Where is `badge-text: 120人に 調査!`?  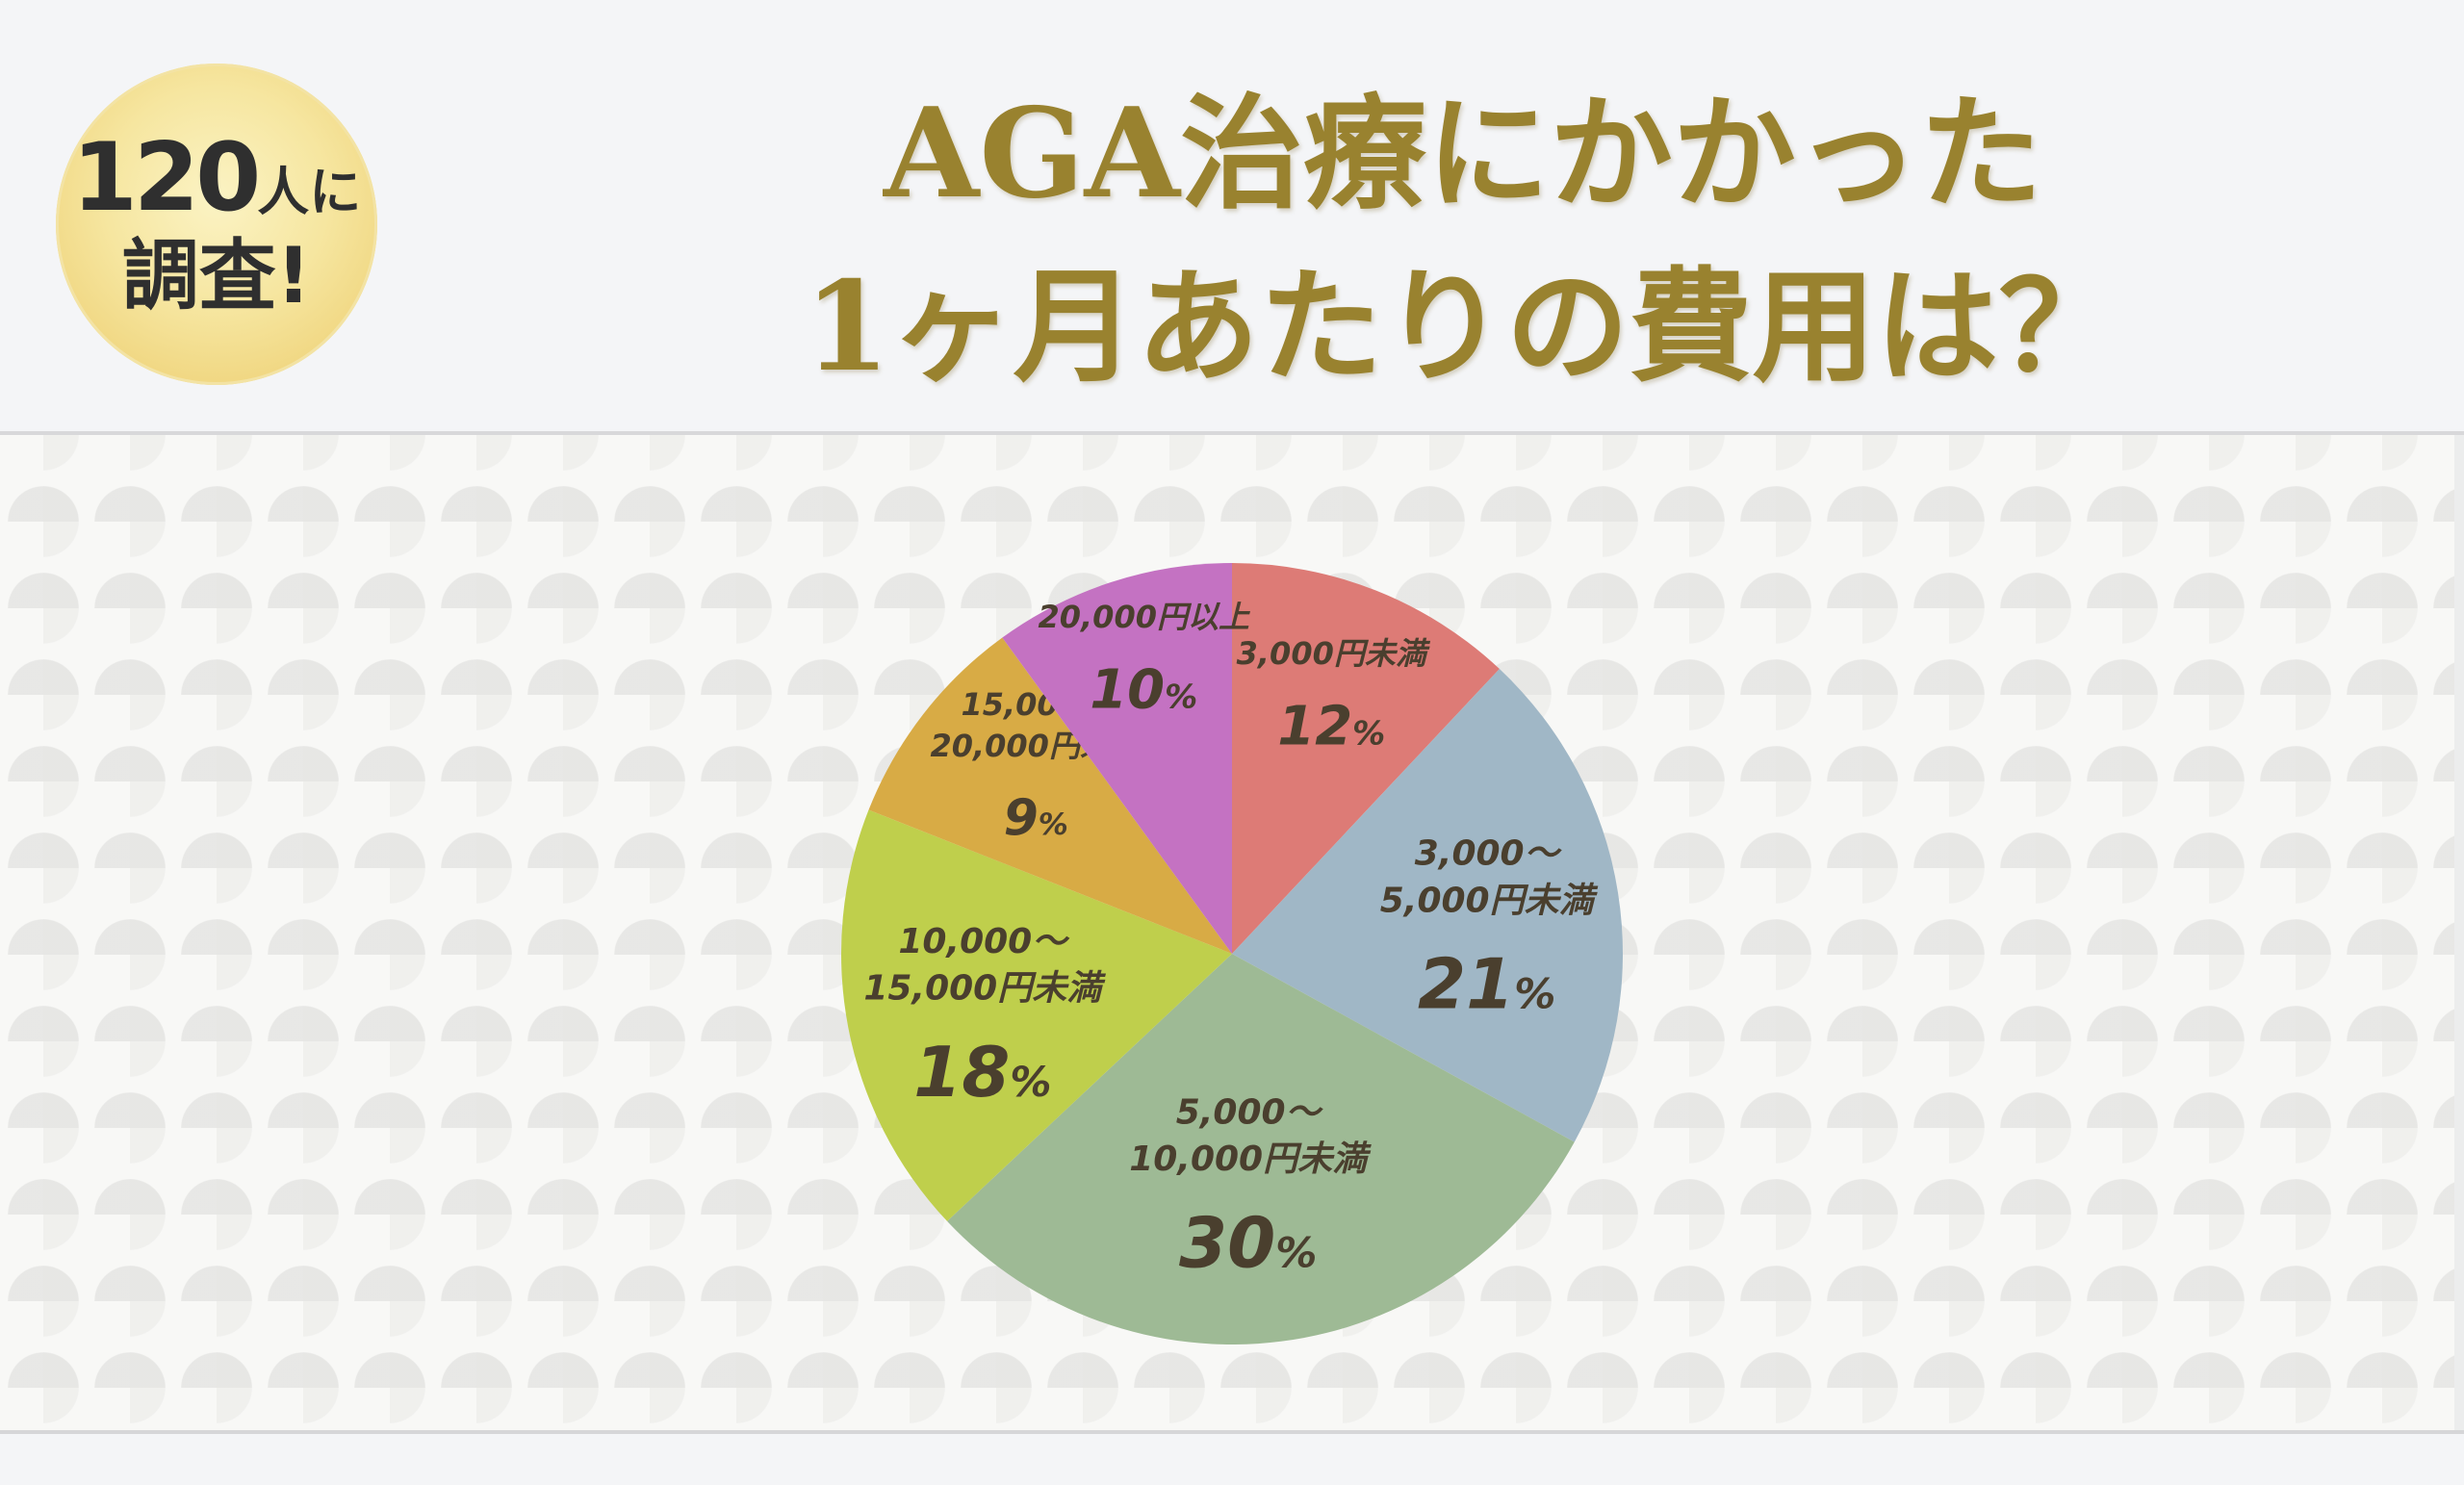 badge-text: 120人に 調査! is located at coordinates (216, 223).